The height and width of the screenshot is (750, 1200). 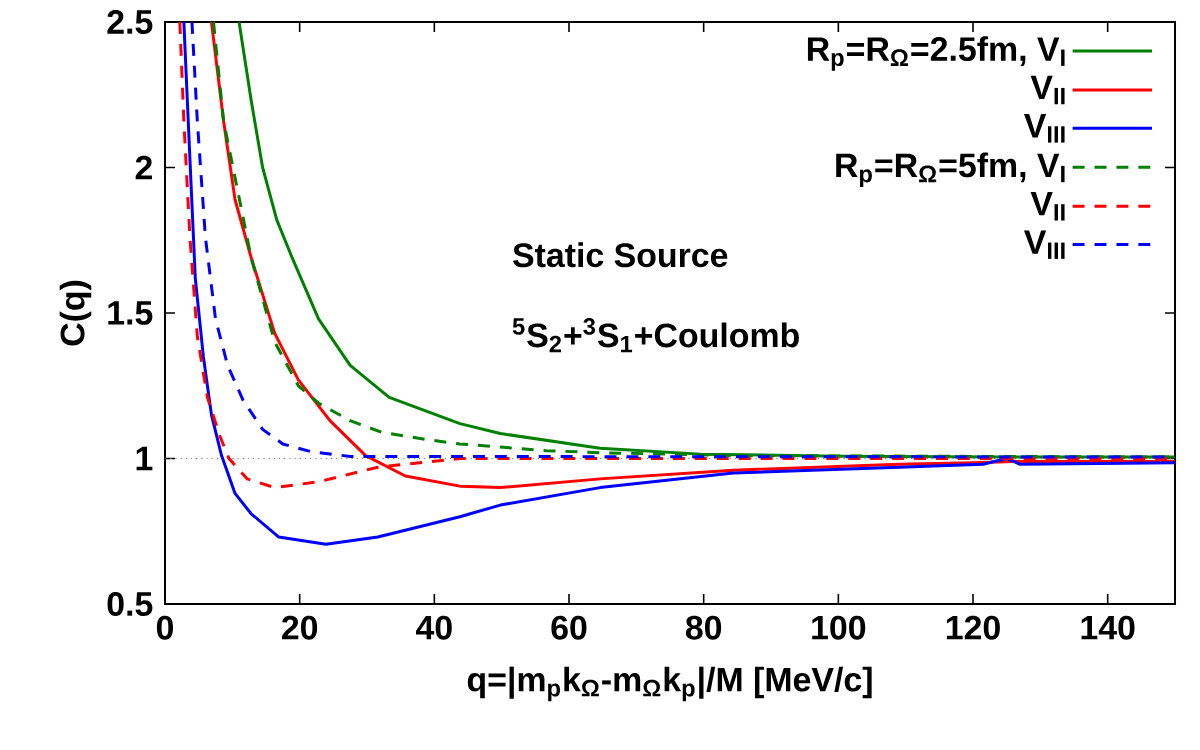 What do you see at coordinates (1108, 627) in the screenshot?
I see `x-tick-label: 140` at bounding box center [1108, 627].